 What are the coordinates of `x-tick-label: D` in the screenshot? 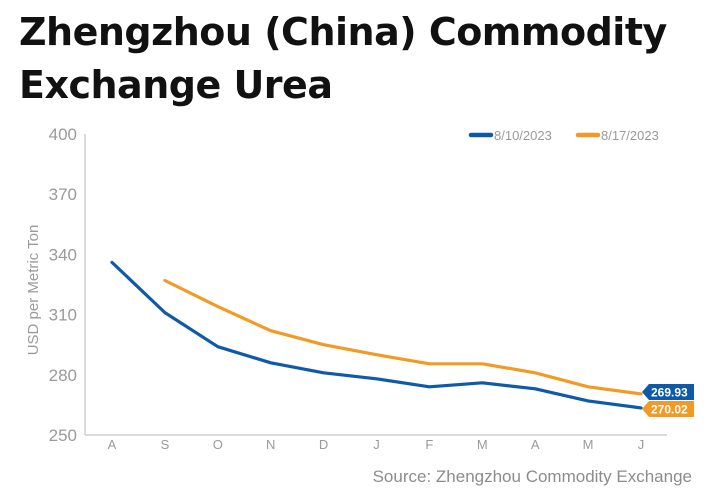 It's located at (323, 444).